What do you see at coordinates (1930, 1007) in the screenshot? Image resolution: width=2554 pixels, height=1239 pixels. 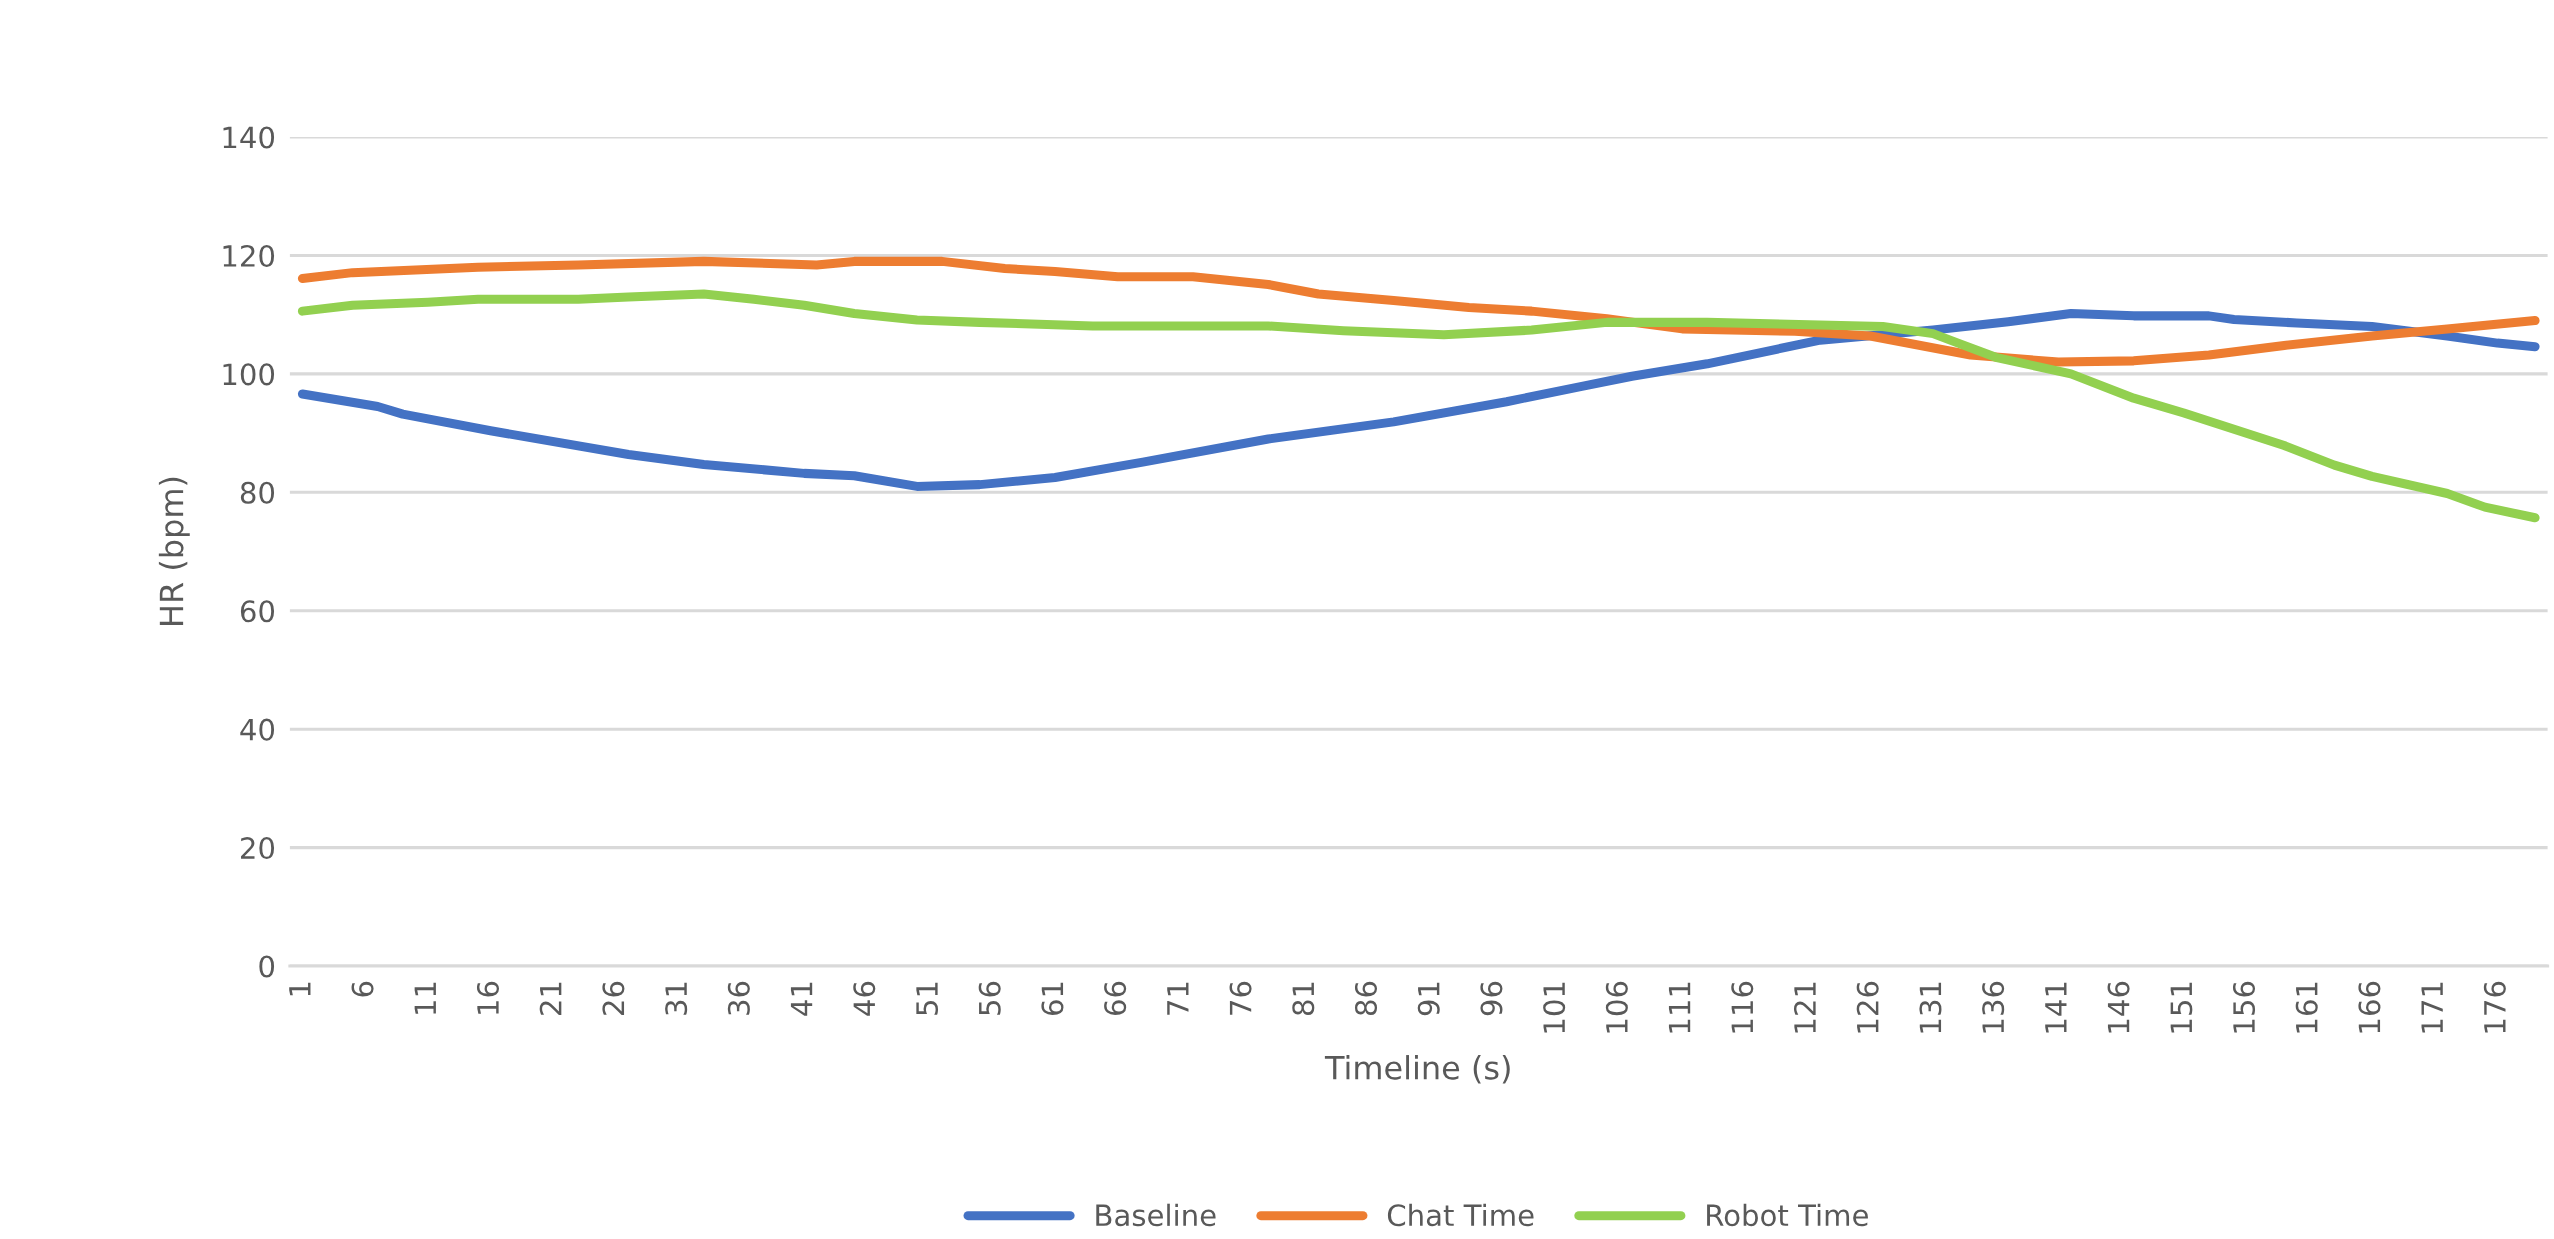 I see `x-tick-label: 131` at bounding box center [1930, 1007].